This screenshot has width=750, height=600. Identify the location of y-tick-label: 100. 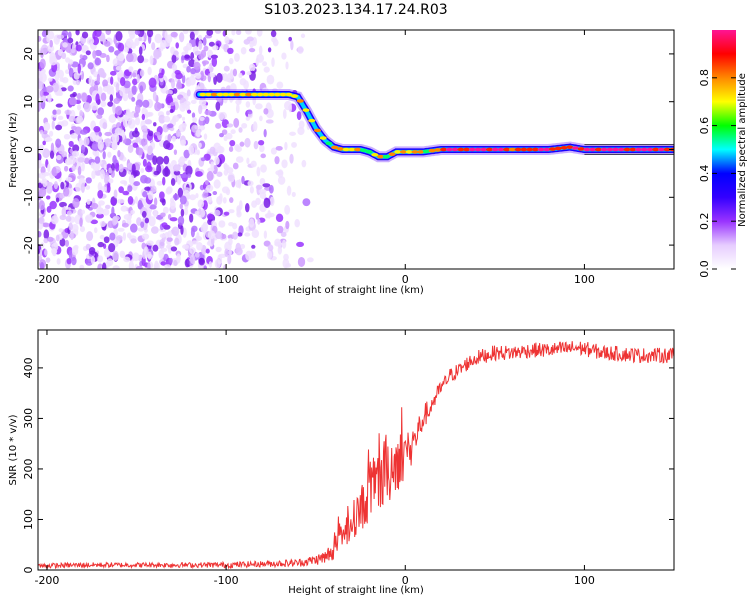
(28, 519).